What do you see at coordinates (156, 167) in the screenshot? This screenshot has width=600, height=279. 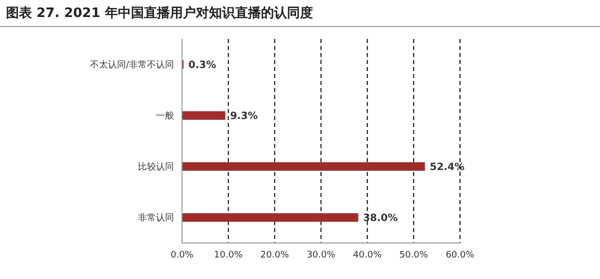 I see `y-tick-label: 比较认同` at bounding box center [156, 167].